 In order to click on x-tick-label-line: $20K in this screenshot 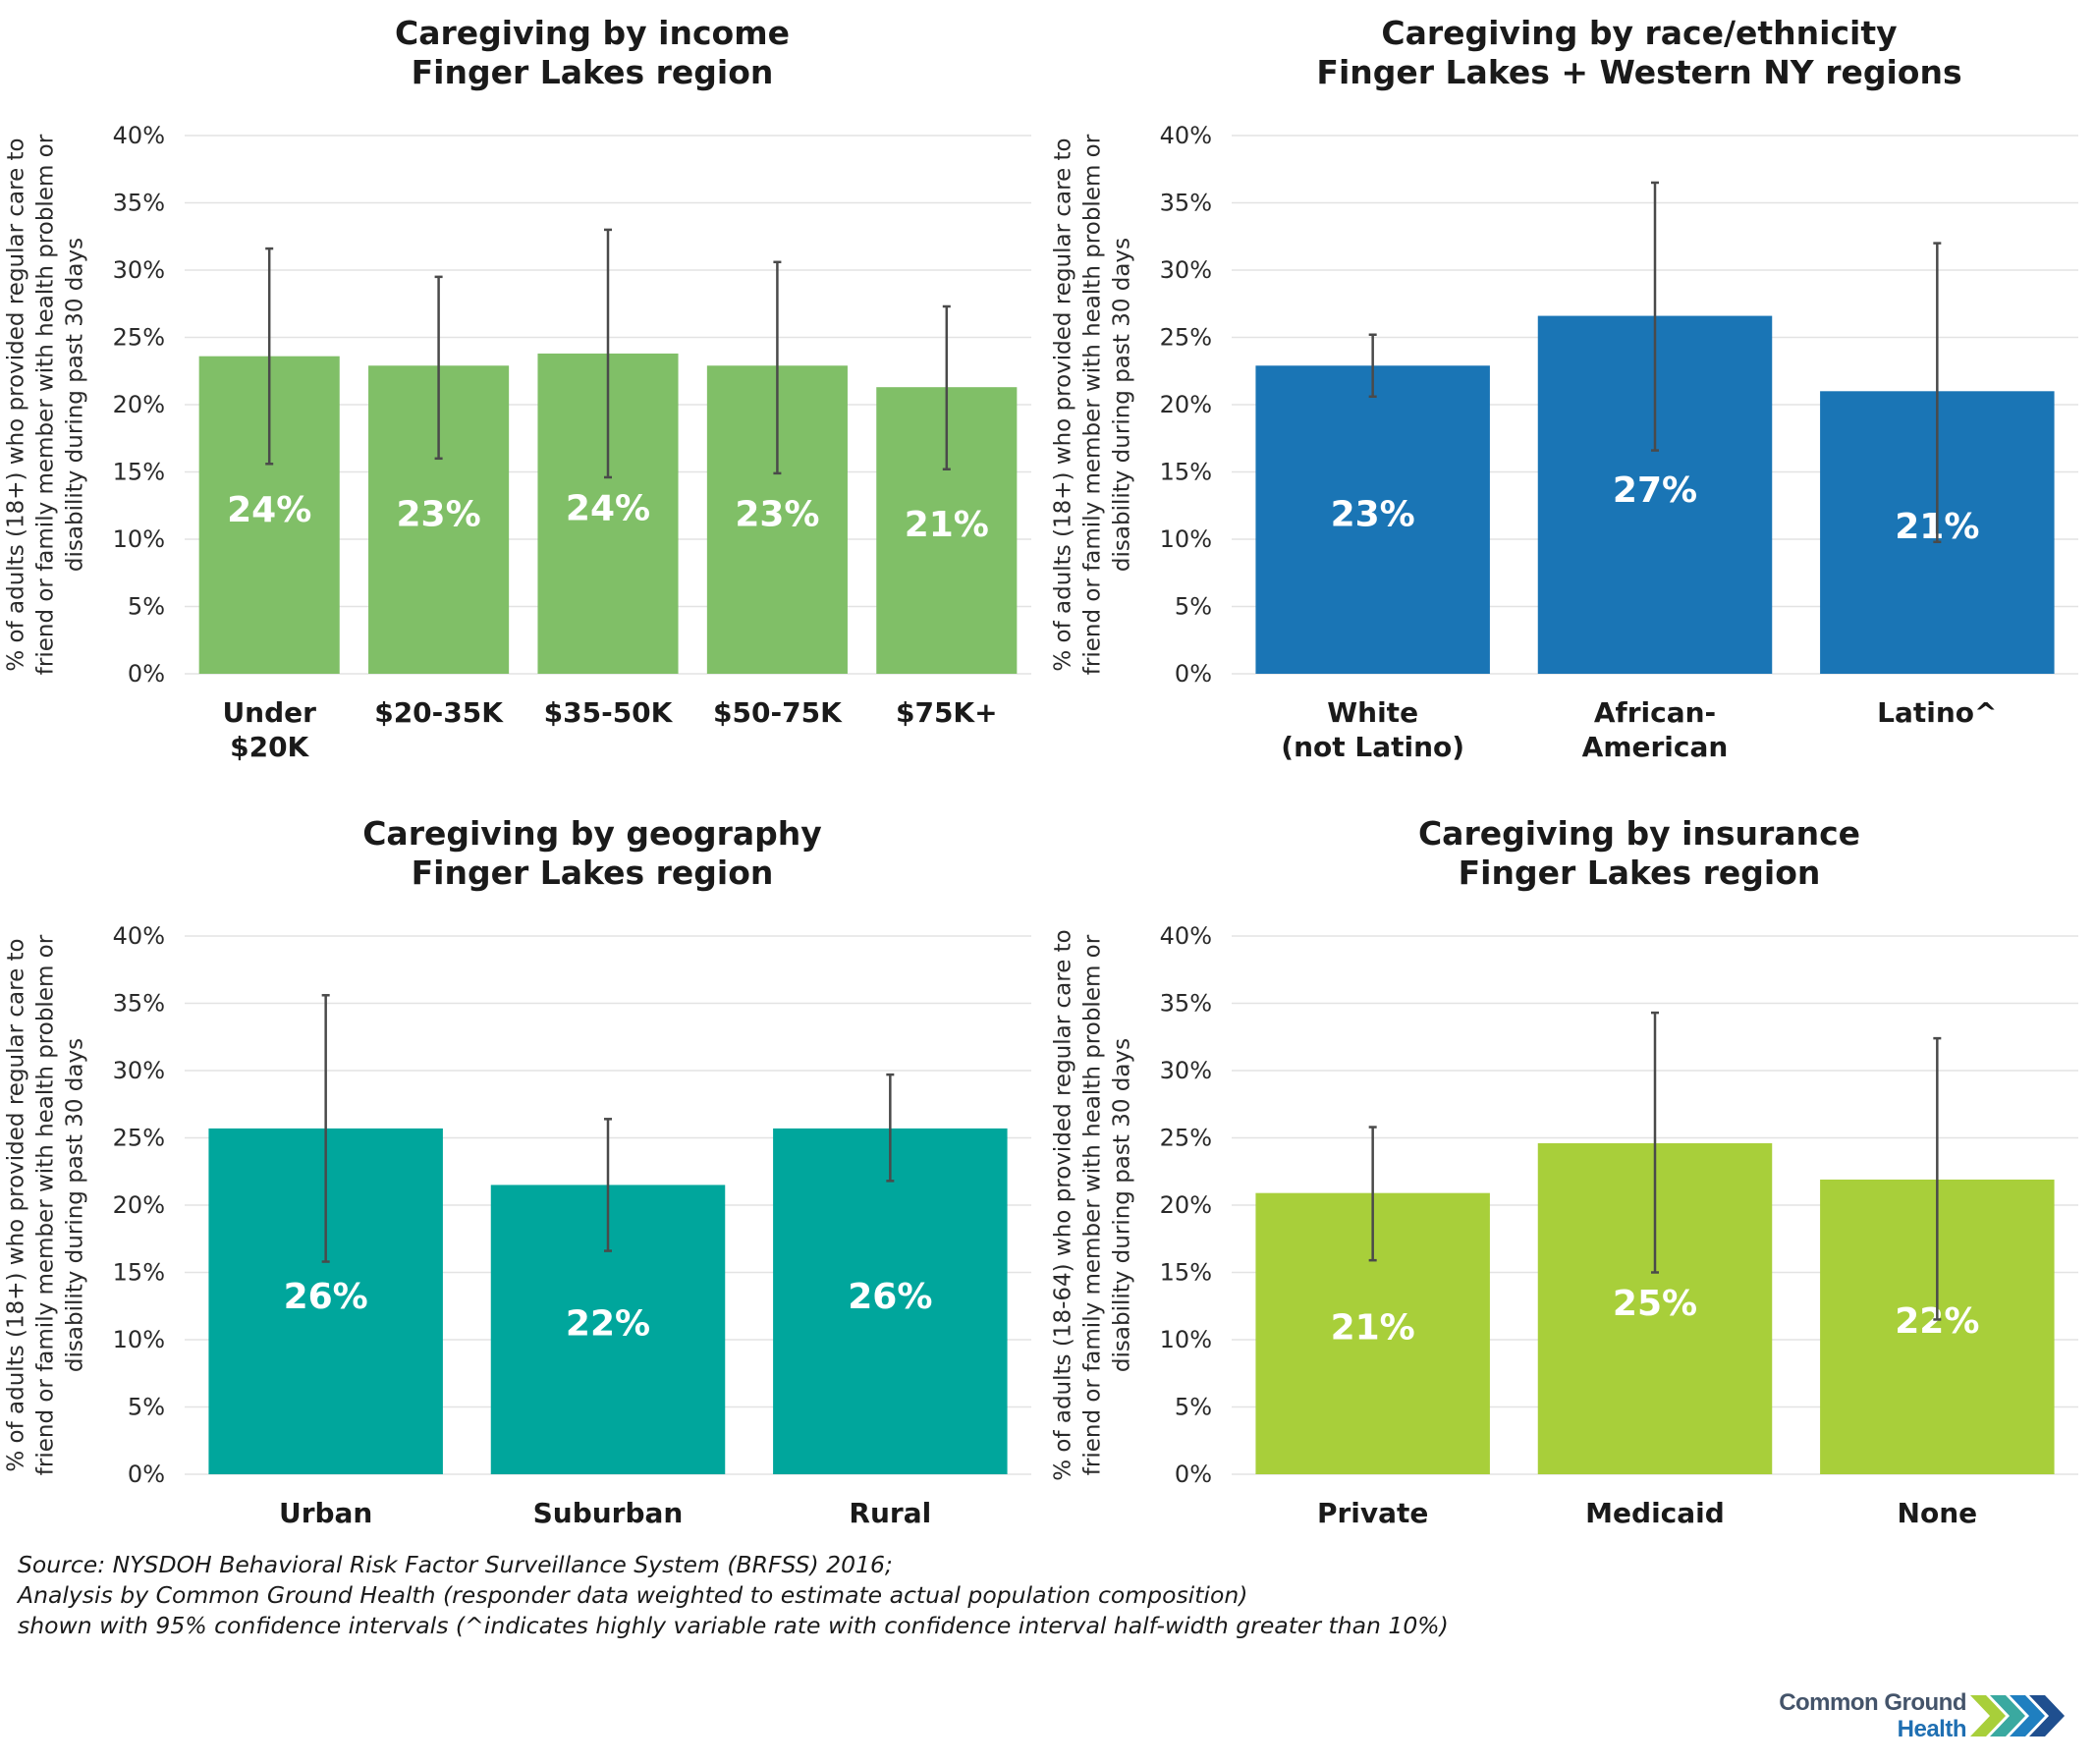, I will do `click(269, 747)`.